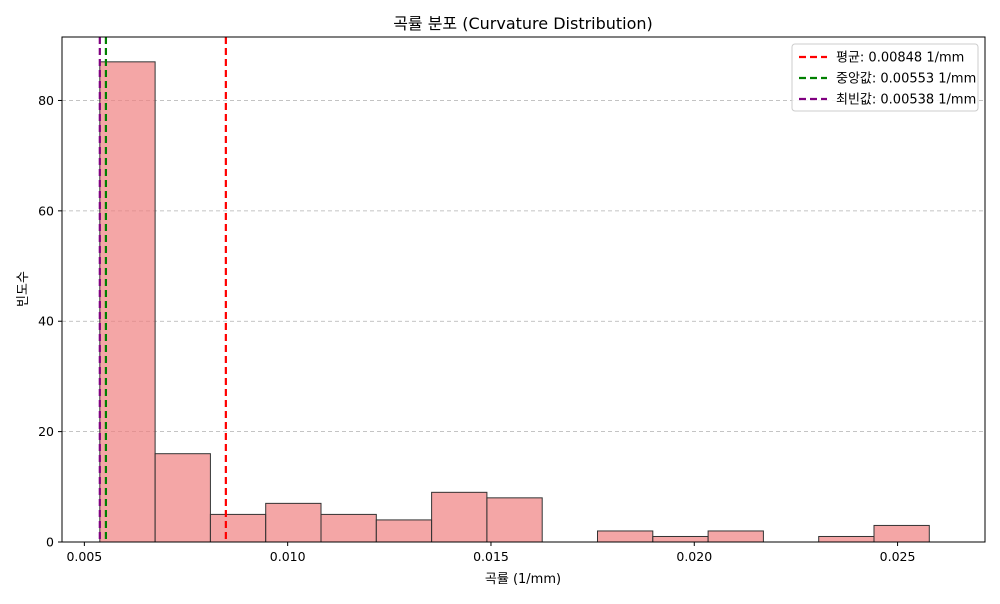  Describe the element at coordinates (898, 556) in the screenshot. I see `x-tick-label: 0.025` at that location.